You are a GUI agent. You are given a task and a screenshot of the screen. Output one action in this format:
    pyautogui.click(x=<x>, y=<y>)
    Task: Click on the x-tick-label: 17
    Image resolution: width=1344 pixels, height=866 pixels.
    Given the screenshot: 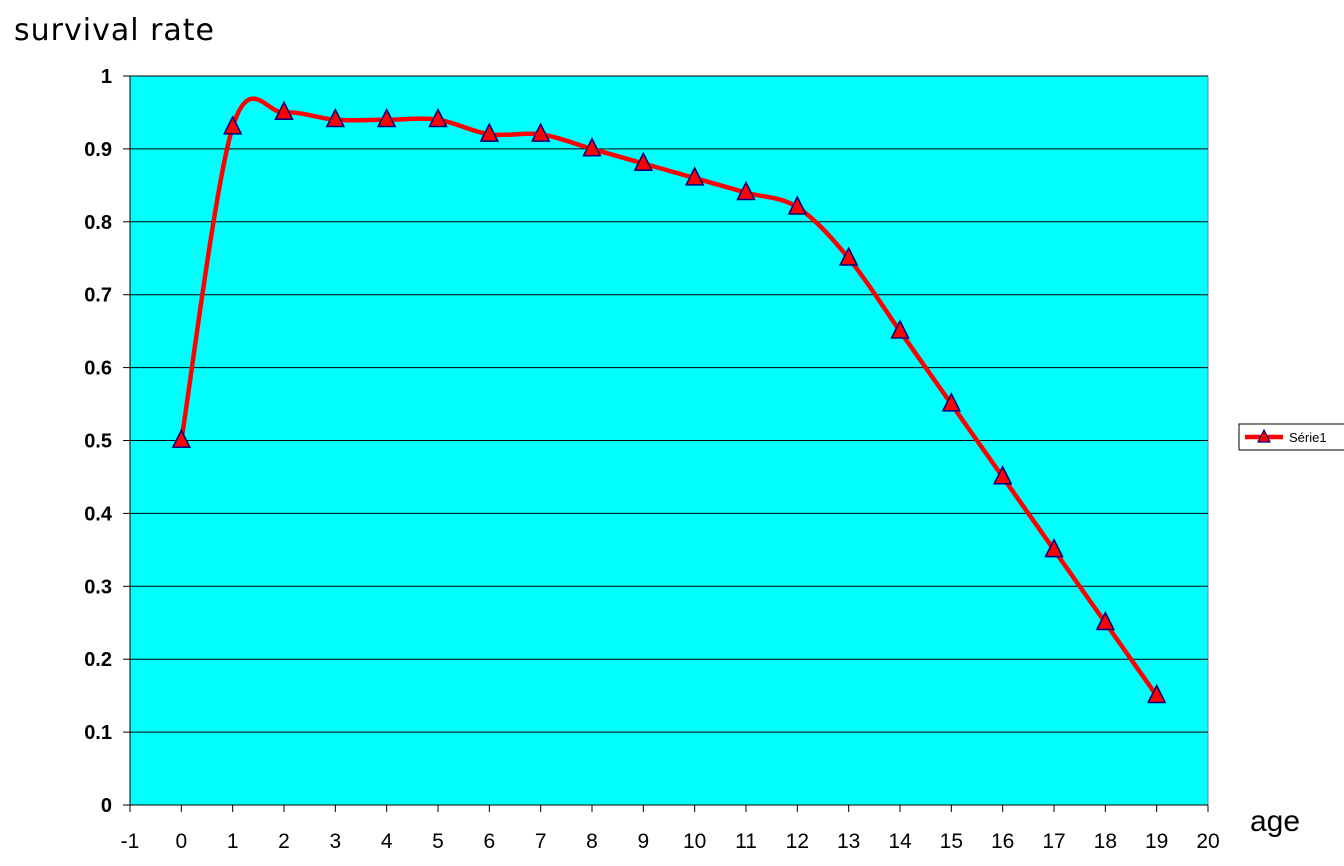 What is the action you would take?
    pyautogui.click(x=1053, y=841)
    